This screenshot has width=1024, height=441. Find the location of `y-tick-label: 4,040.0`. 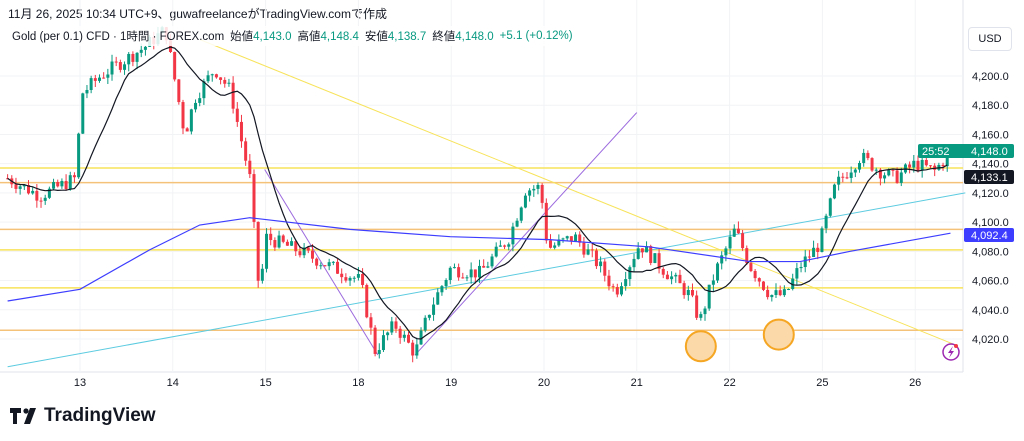

y-tick-label: 4,040.0 is located at coordinates (990, 311).